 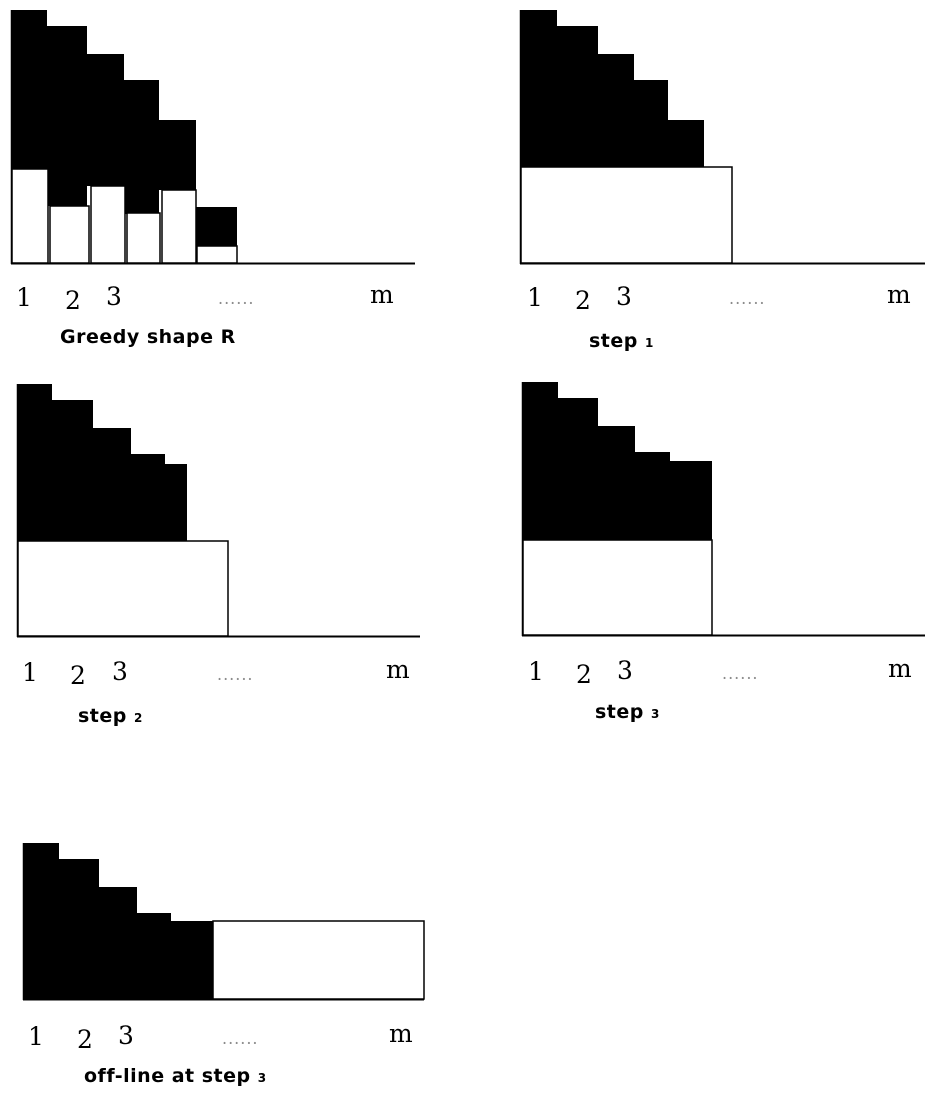 I want to click on caption: off-line at step 3, so click(x=175, y=1076).